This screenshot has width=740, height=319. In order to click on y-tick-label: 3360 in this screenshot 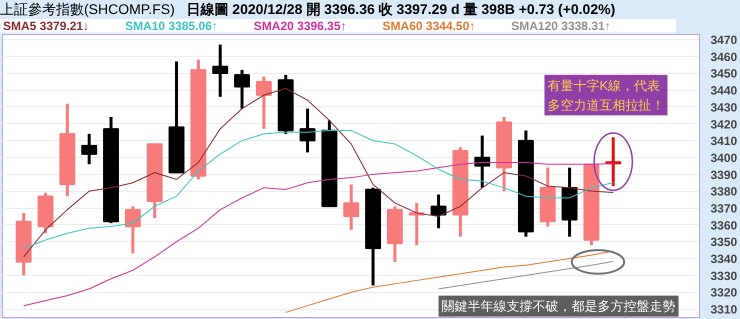, I will do `click(724, 225)`.